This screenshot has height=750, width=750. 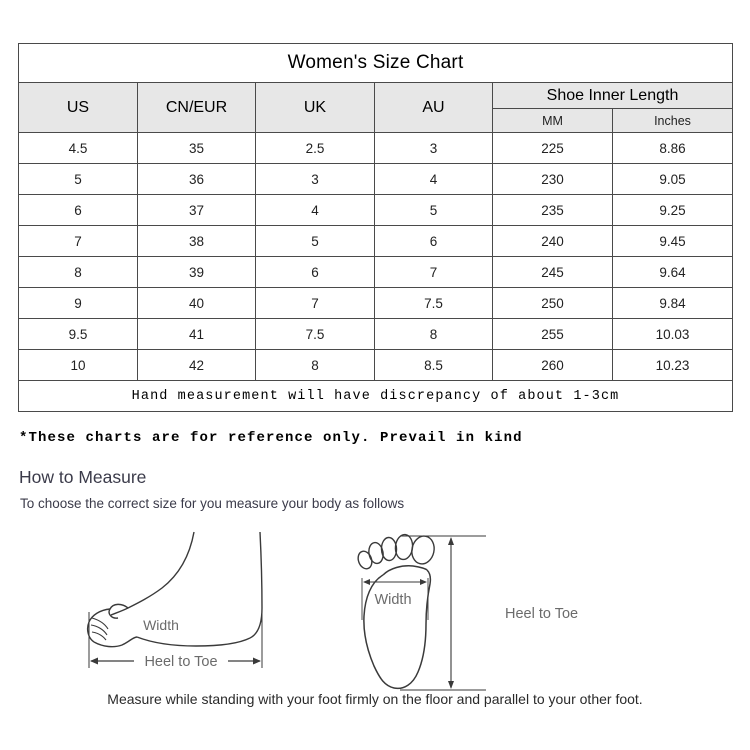 I want to click on cell-au: 6, so click(x=433, y=241).